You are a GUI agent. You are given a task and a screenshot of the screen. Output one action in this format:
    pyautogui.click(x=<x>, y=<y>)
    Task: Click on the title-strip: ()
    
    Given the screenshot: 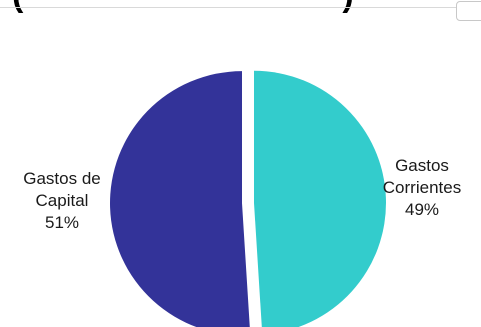 What is the action you would take?
    pyautogui.click(x=240, y=8)
    